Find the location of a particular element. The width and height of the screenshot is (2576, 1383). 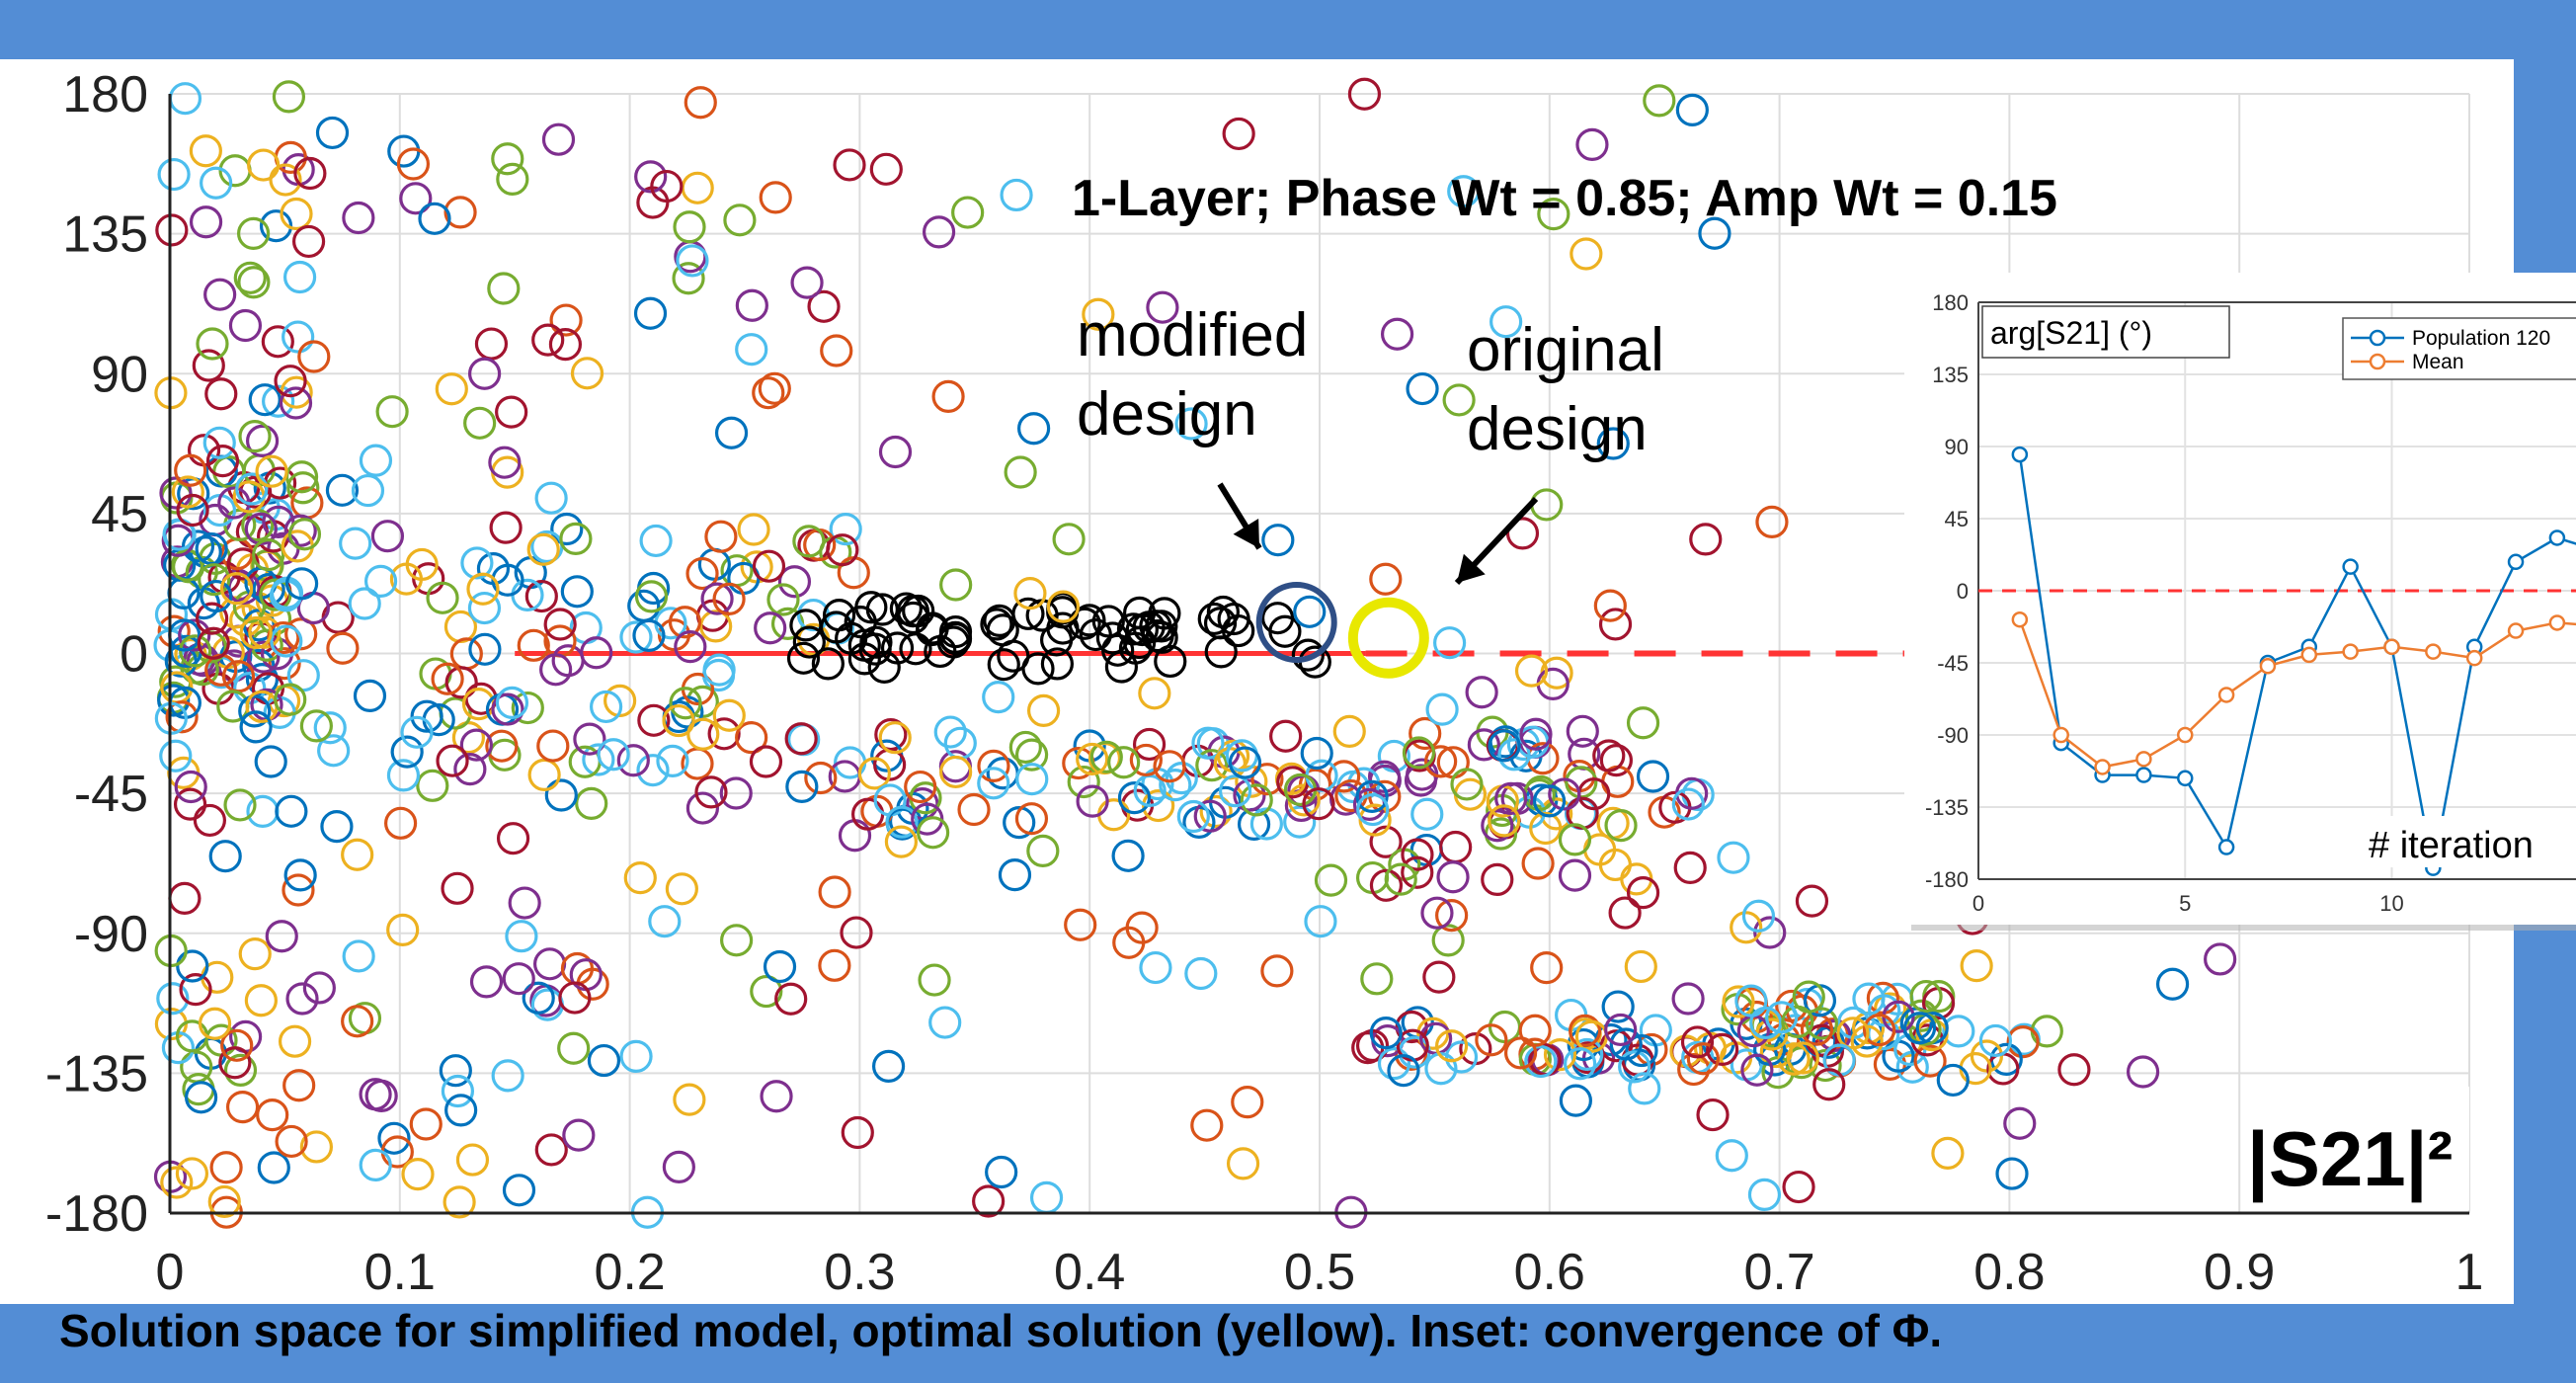

x-axis-label: |S21|² is located at coordinates (2355, 1149).